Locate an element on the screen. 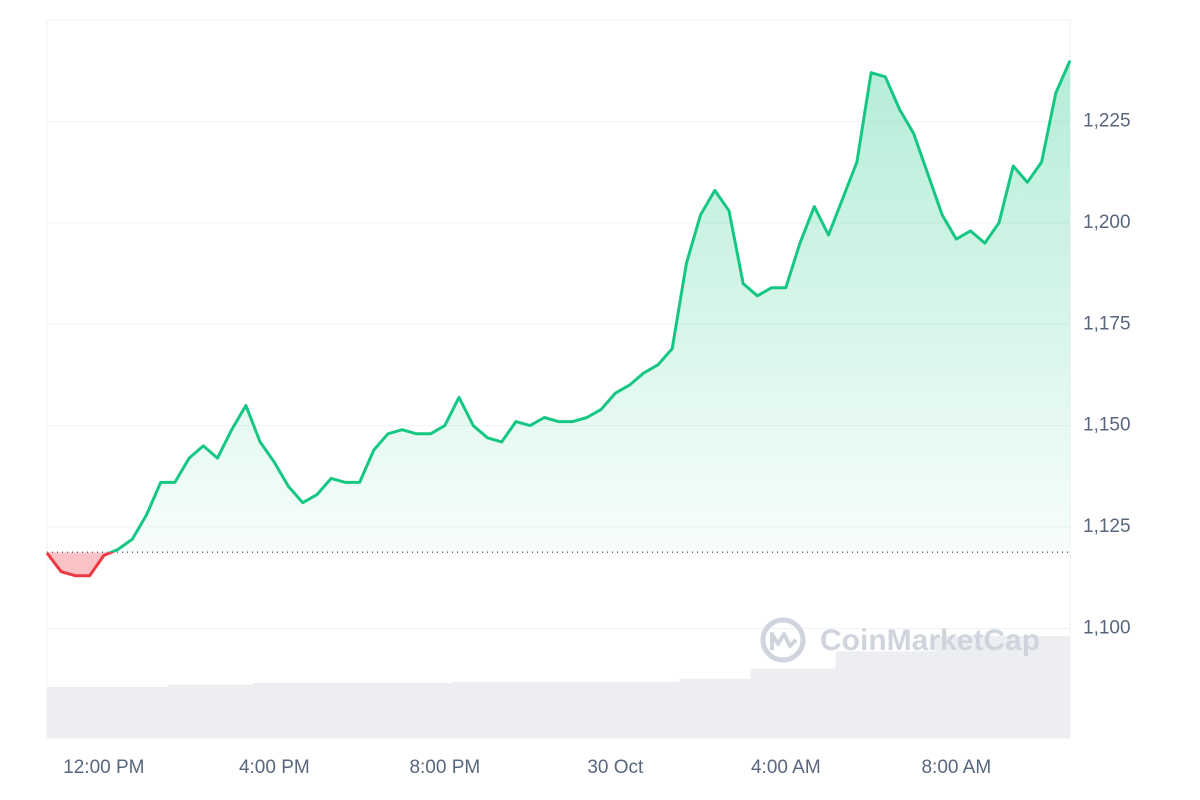 The height and width of the screenshot is (800, 1200). y-tick-label: 1,200 is located at coordinates (1107, 222).